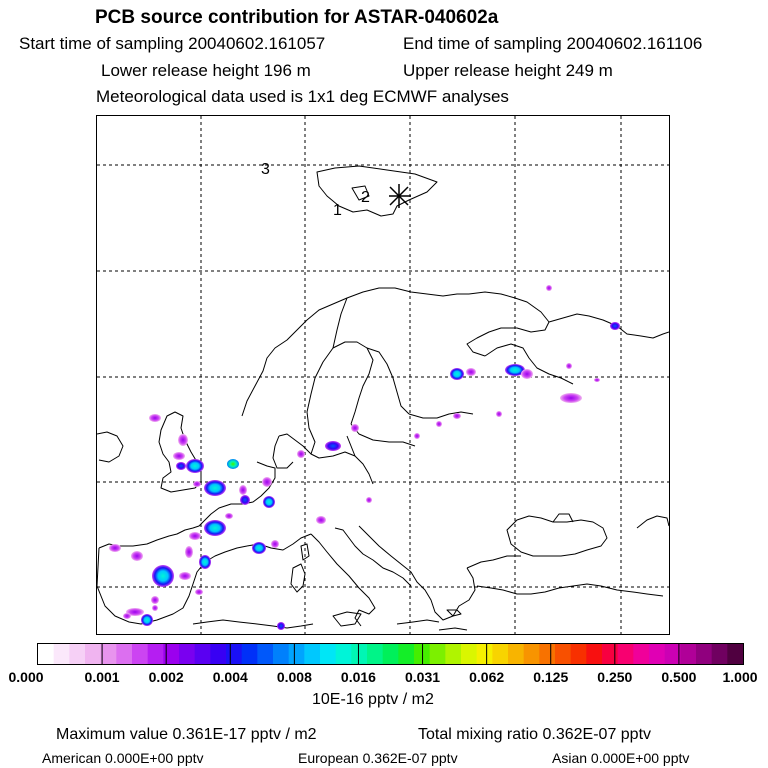 Image resolution: width=768 pixels, height=768 pixels. I want to click on lower-release-label: Lower release height, so click(180, 70).